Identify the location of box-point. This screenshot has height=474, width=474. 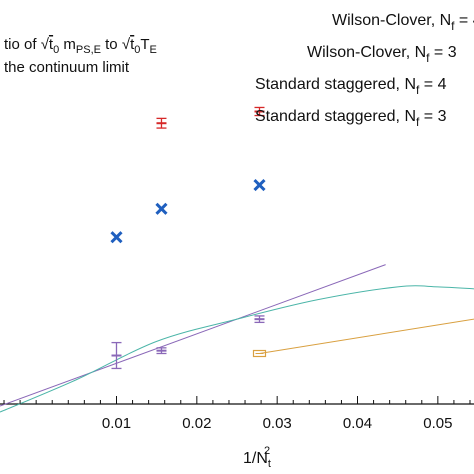
(259, 353).